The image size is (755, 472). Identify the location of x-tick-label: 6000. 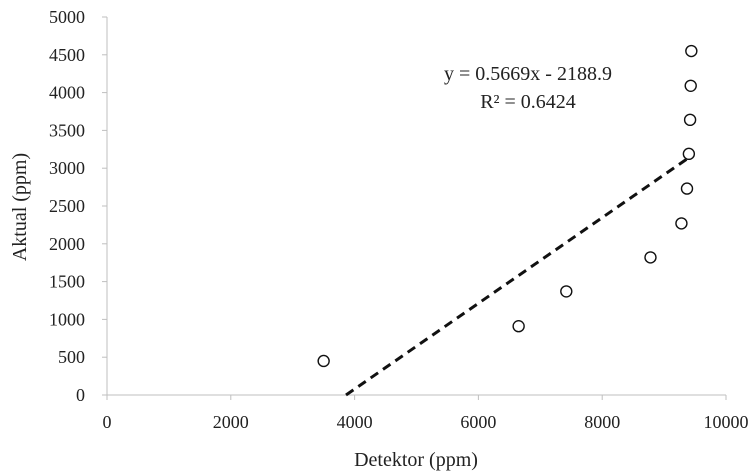
(478, 422).